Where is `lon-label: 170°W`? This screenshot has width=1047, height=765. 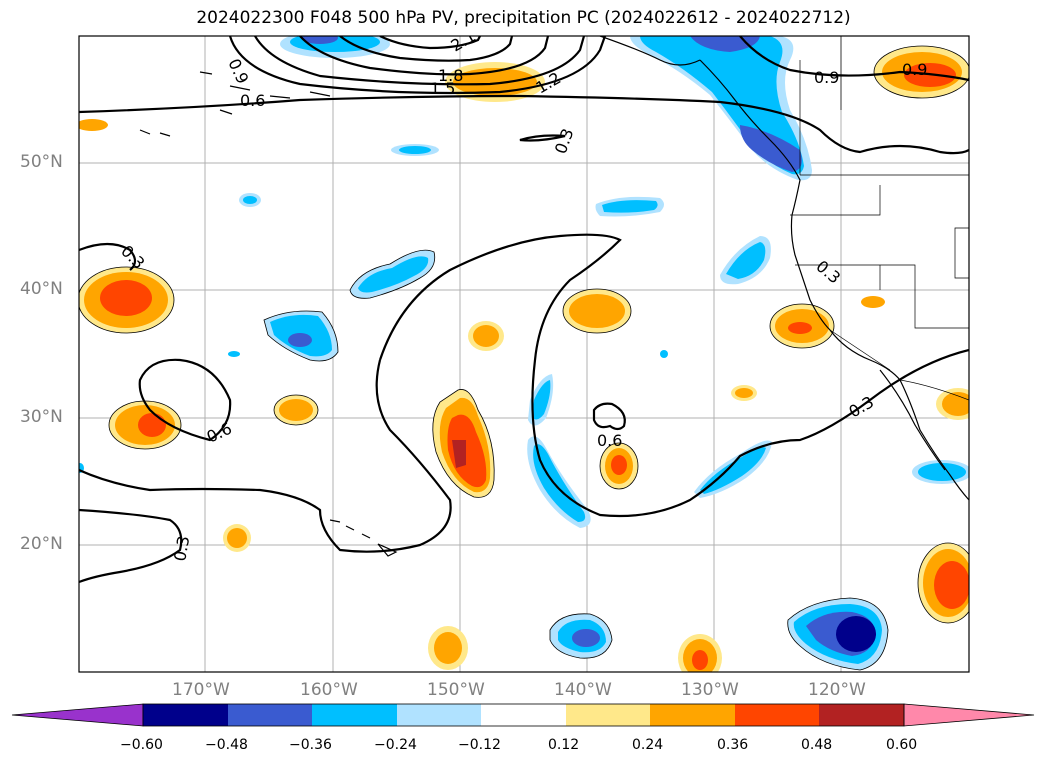 lon-label: 170°W is located at coordinates (201, 690).